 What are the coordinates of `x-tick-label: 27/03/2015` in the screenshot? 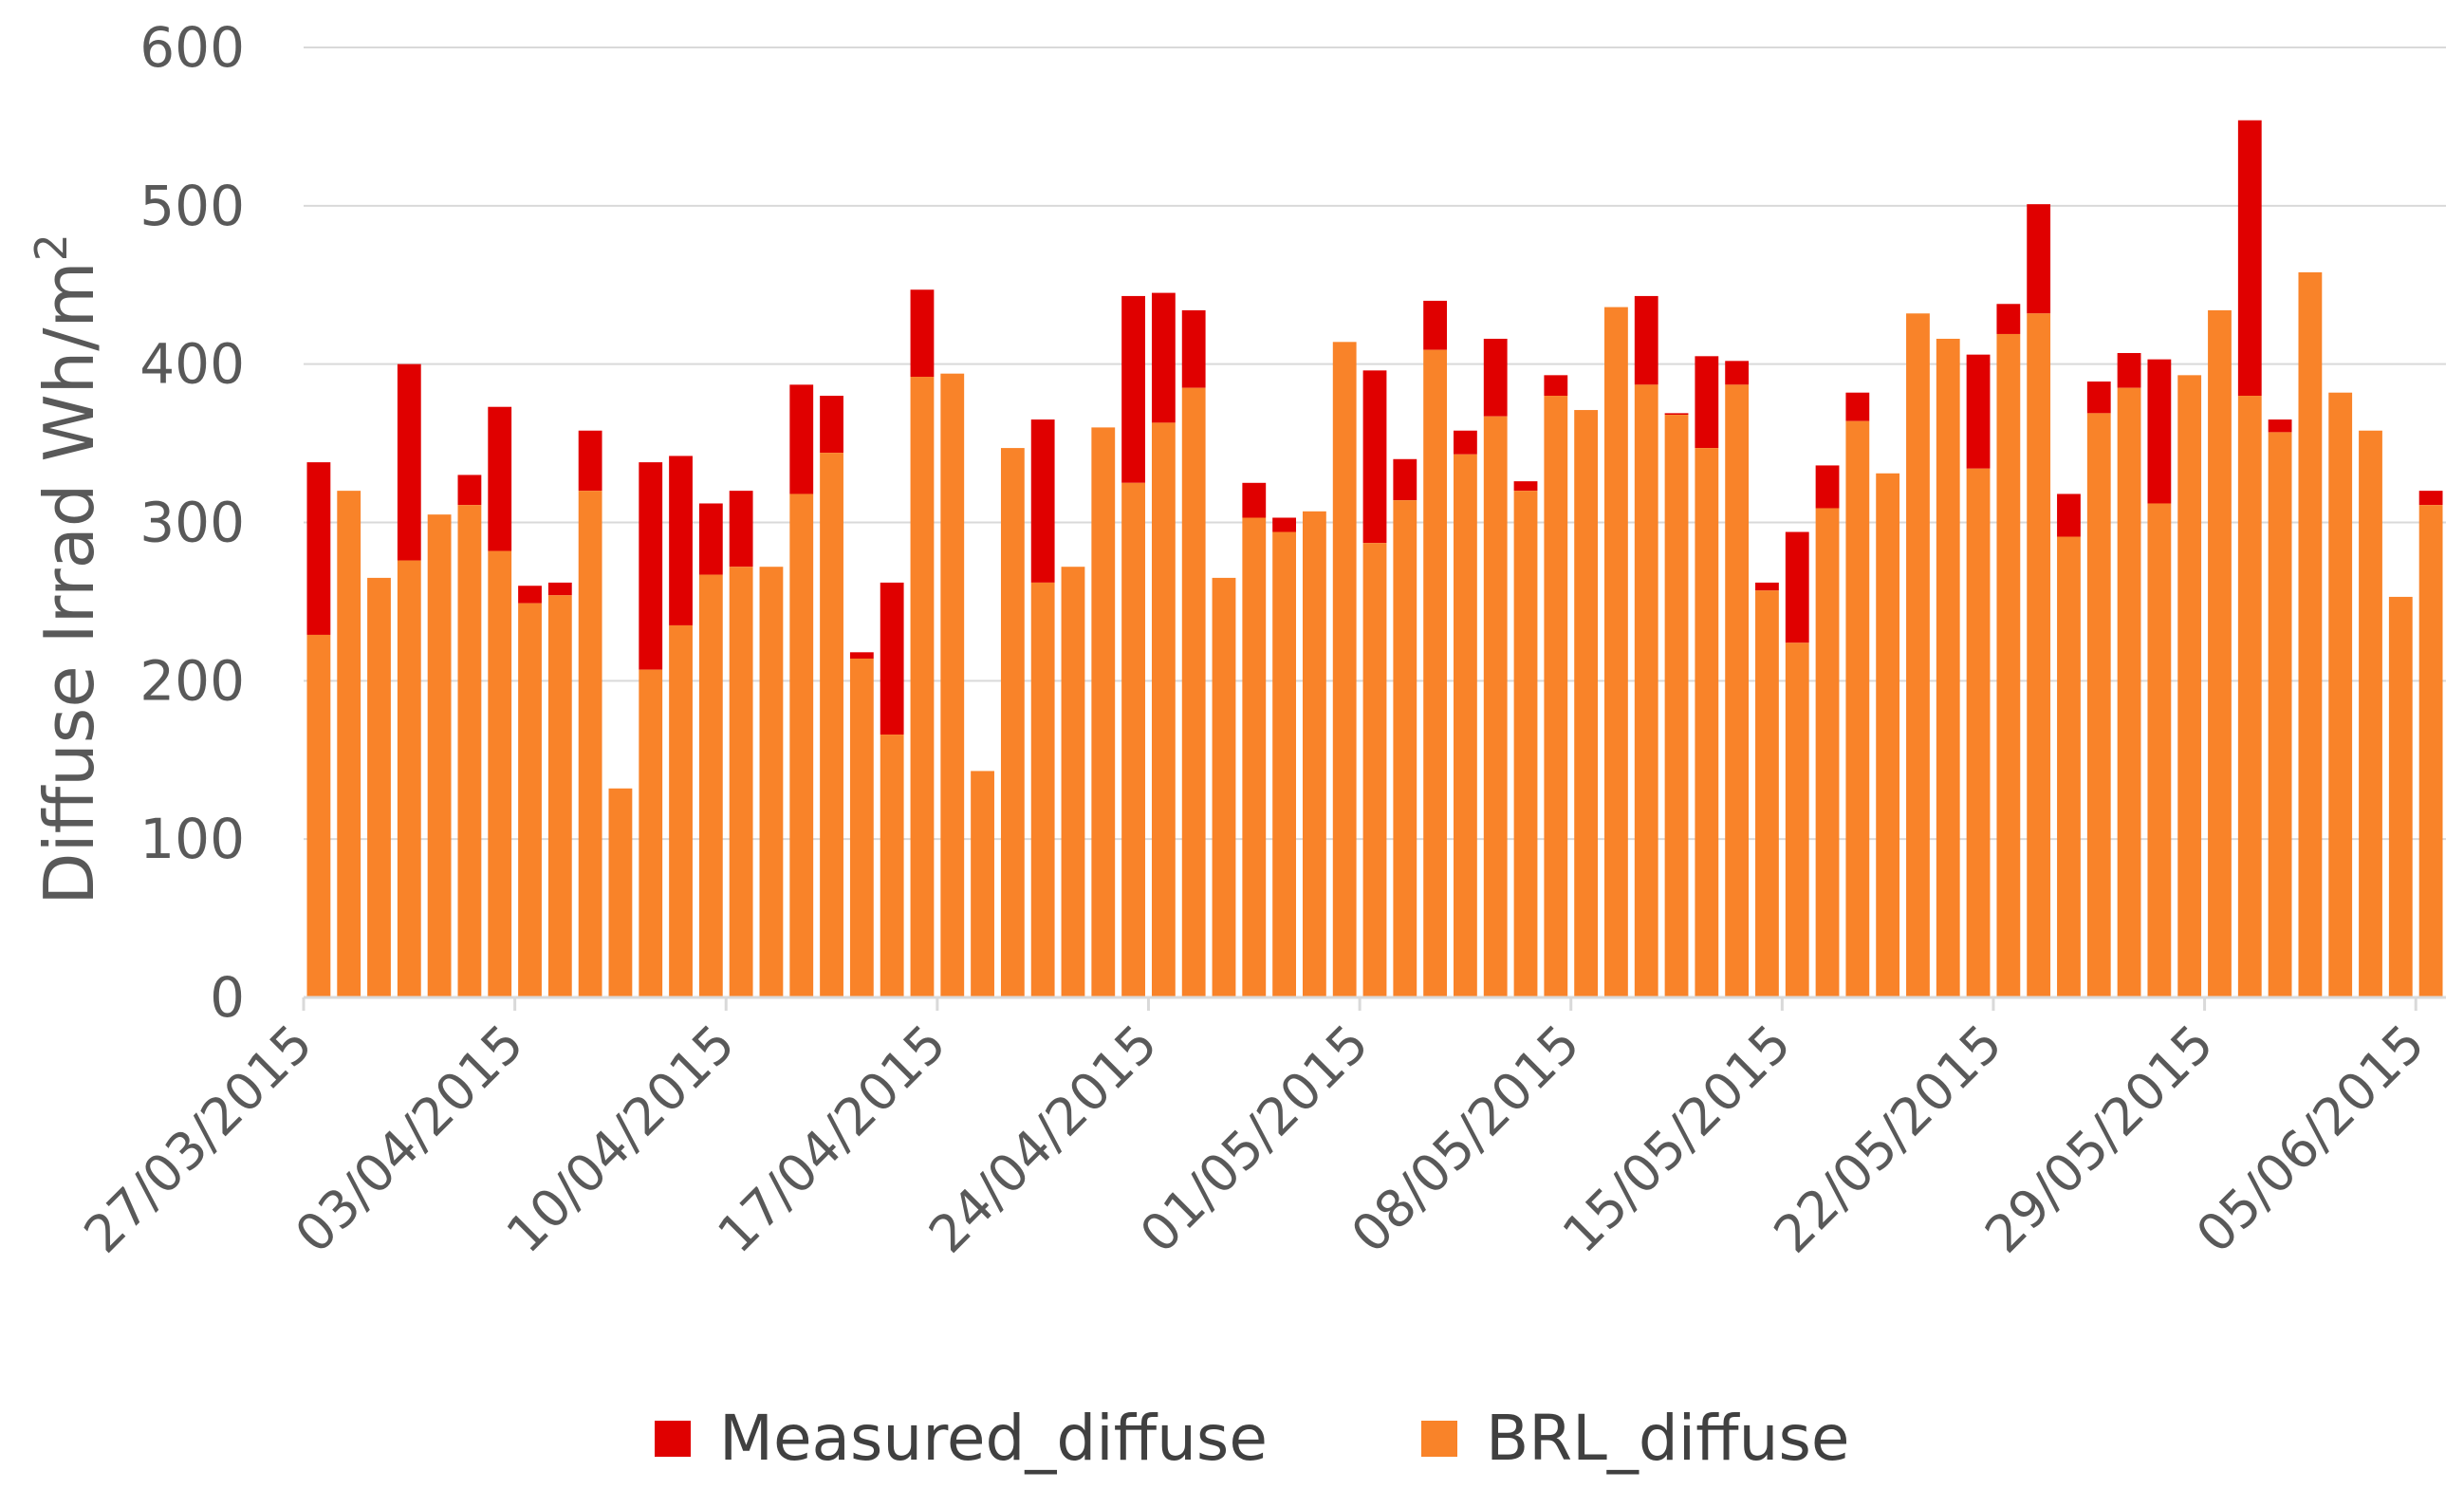 It's located at (198, 1139).